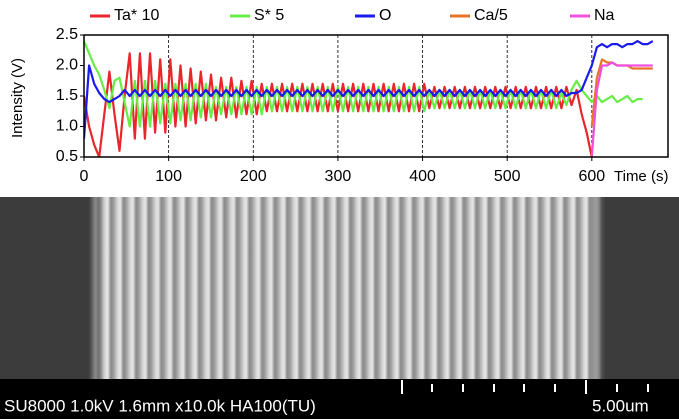  Describe the element at coordinates (160, 405) in the screenshot. I see `sem-caption: SU8000 1.0kV 1.6mm x10.0k HA100(TU)` at that location.